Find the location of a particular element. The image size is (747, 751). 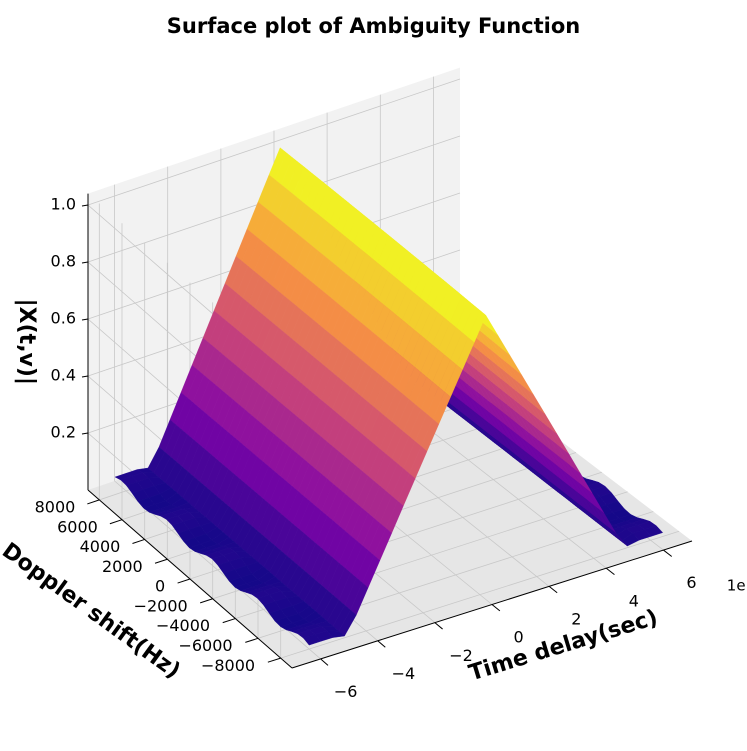

y-tick-label: −6000 is located at coordinates (205, 645).